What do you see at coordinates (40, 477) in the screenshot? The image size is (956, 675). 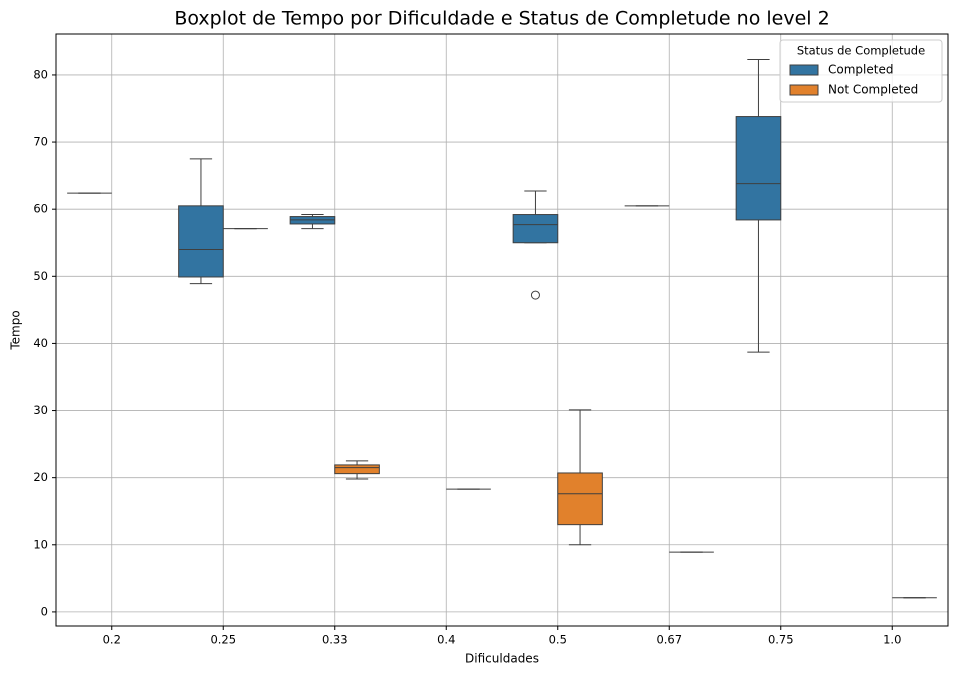 I see `y-tick-label: 20` at bounding box center [40, 477].